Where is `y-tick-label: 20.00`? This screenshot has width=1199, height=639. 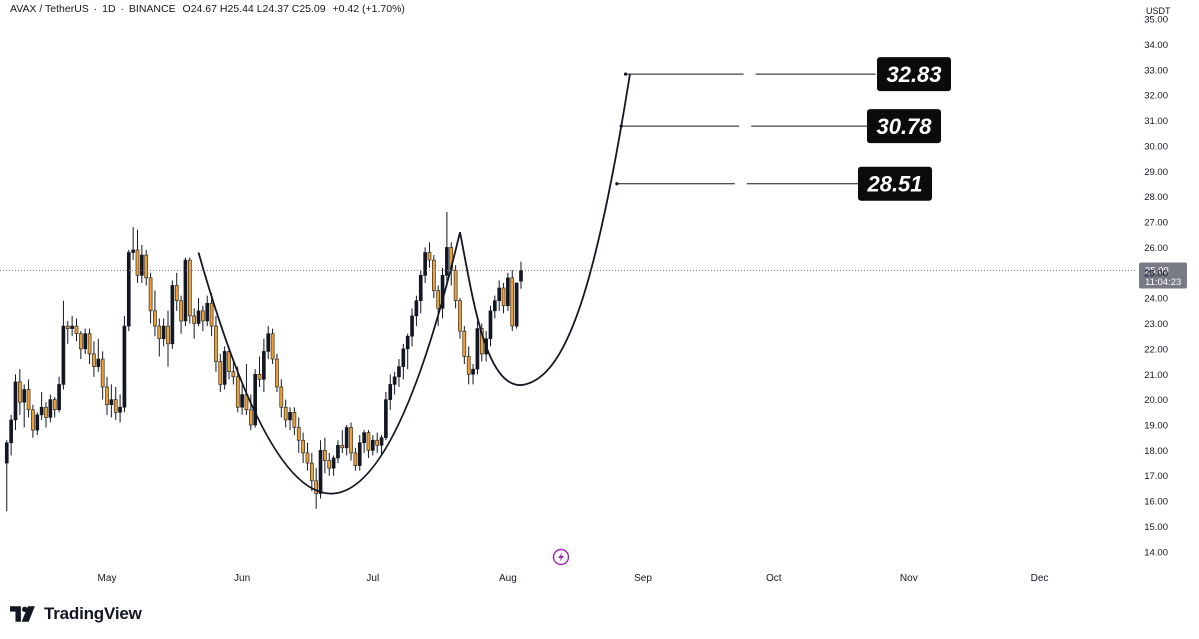 y-tick-label: 20.00 is located at coordinates (1156, 400).